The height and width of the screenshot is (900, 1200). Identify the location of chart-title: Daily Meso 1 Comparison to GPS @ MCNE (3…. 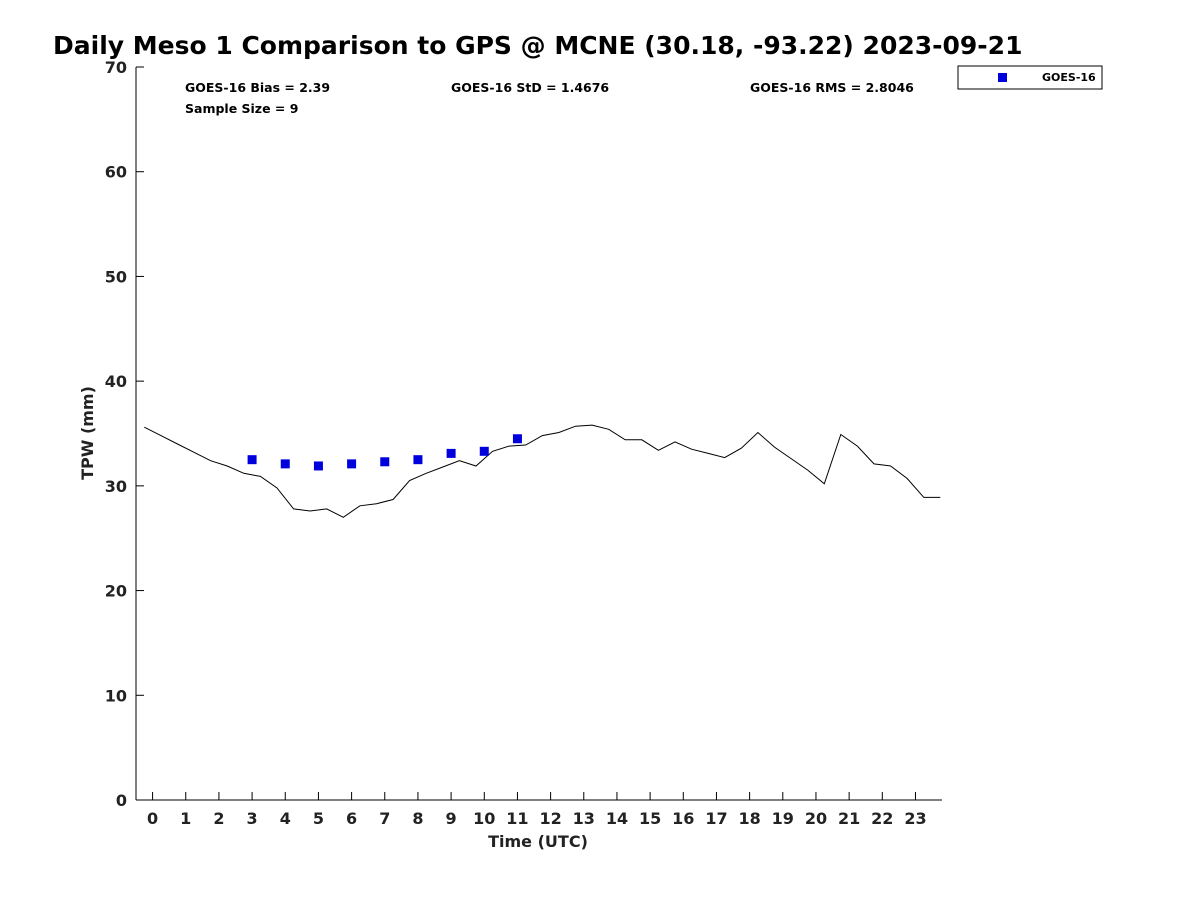
(537, 45).